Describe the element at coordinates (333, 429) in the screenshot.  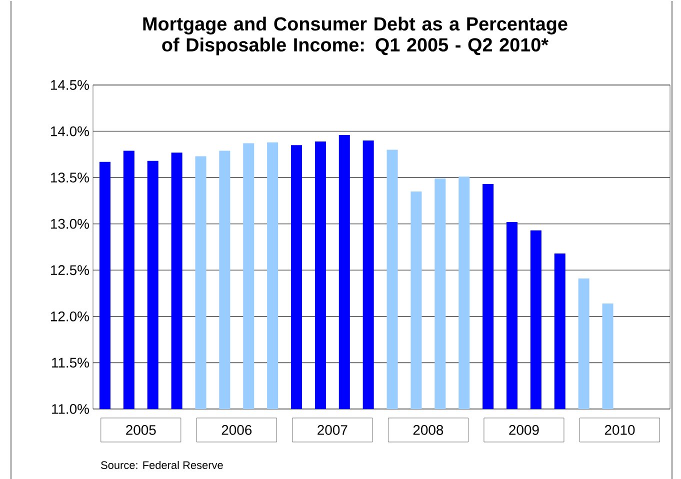
I see `x-tick-label: 2007` at that location.